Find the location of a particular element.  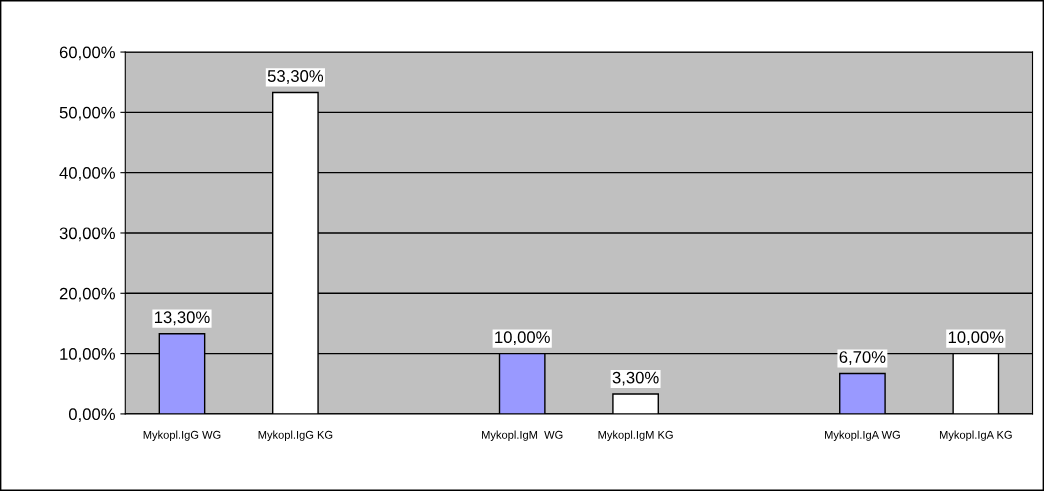

data-label: 13,30% is located at coordinates (182, 318).